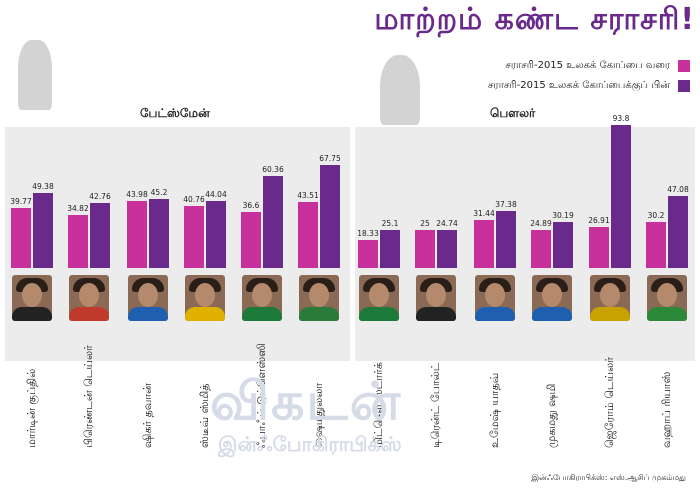  What do you see at coordinates (251, 206) in the screenshot?
I see `bar-value-label: 36.6` at bounding box center [251, 206].